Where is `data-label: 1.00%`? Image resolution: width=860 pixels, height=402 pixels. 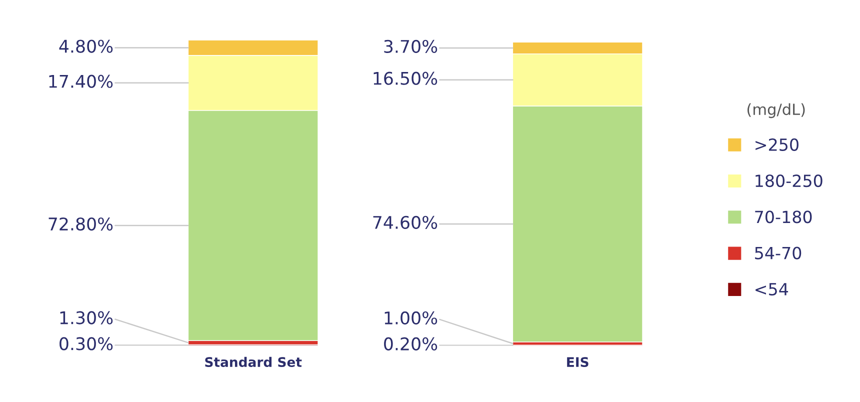
data-label: 1.00% is located at coordinates (411, 317).